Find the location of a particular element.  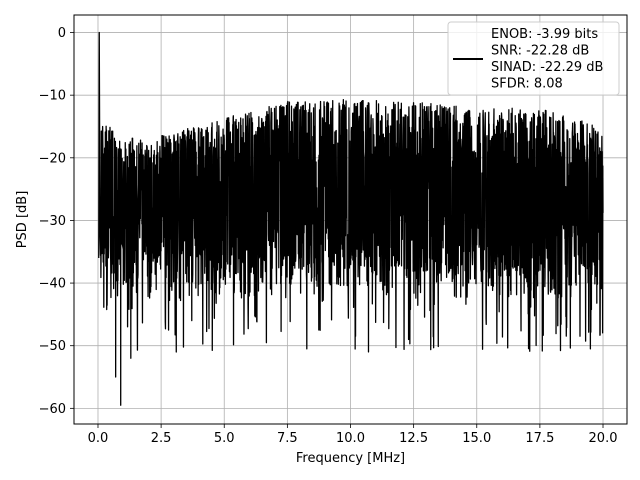

legend-sinad: SINAD: -22.29 dB is located at coordinates (547, 67).